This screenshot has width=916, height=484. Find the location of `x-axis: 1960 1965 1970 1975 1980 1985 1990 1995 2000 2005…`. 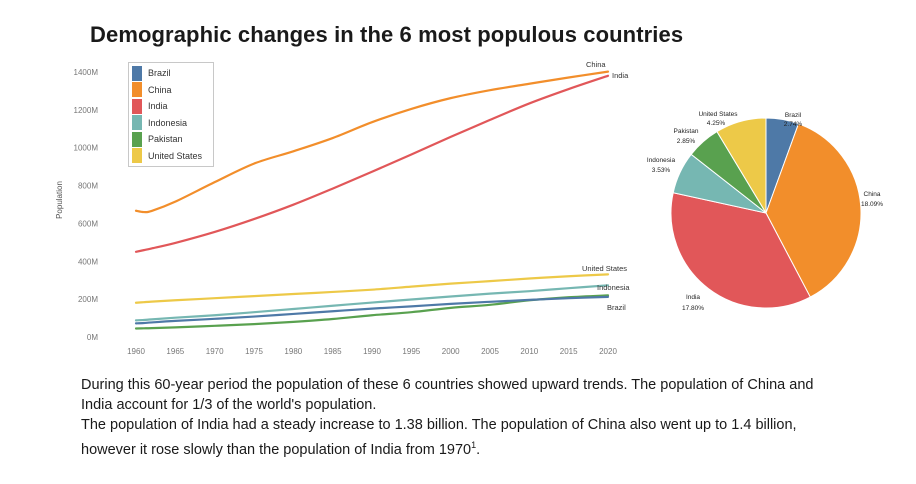

x-axis: 1960 1965 1970 1975 1980 1985 1990 1995 2000 2005… is located at coordinates (372, 351).